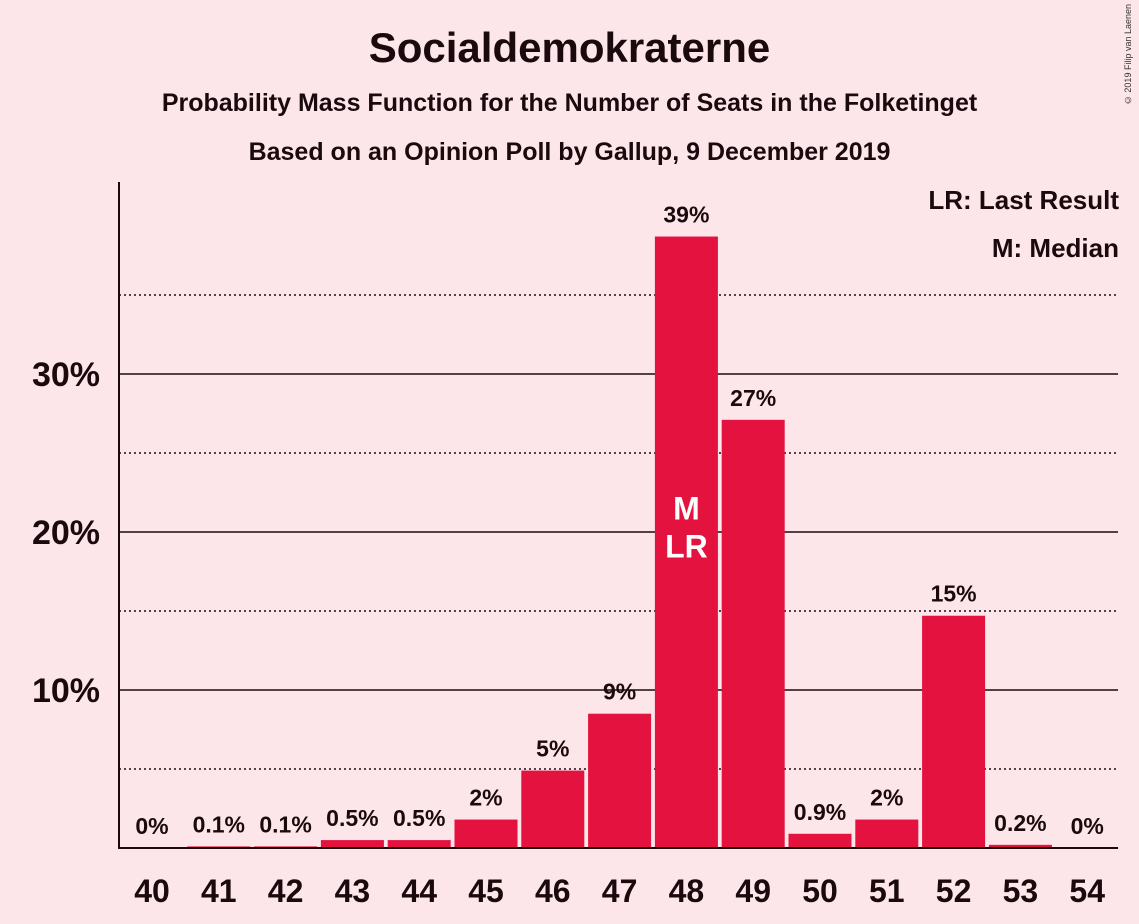  I want to click on x-tick-label: 44, so click(419, 891).